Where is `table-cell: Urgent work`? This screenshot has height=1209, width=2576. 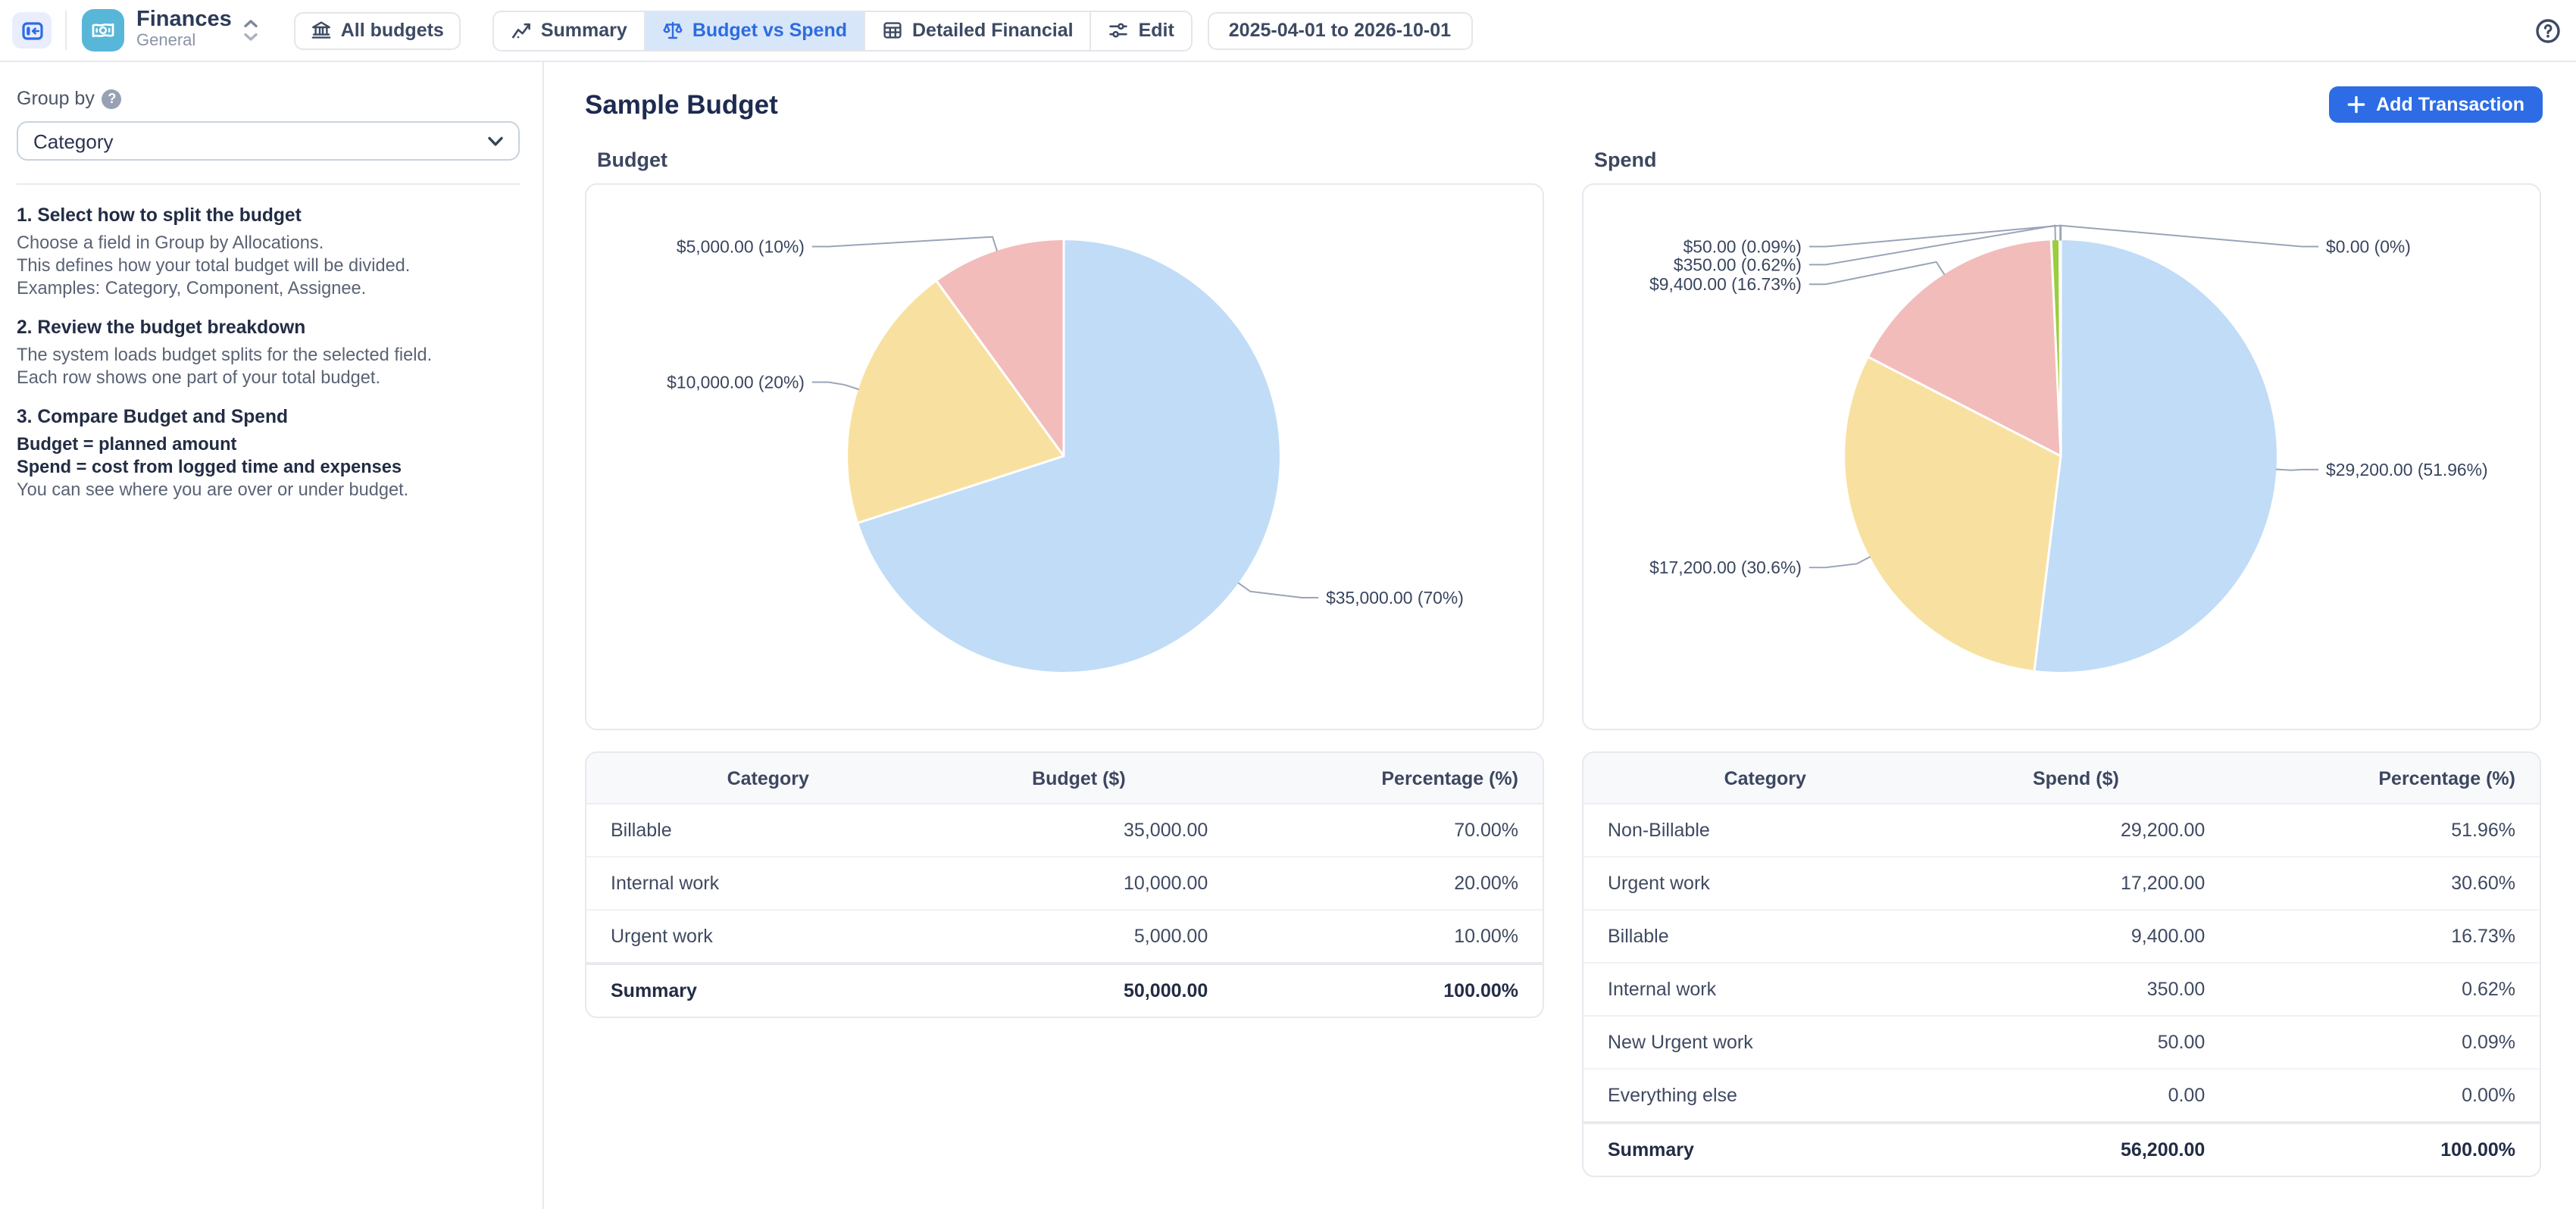
table-cell: Urgent work is located at coordinates (1765, 884).